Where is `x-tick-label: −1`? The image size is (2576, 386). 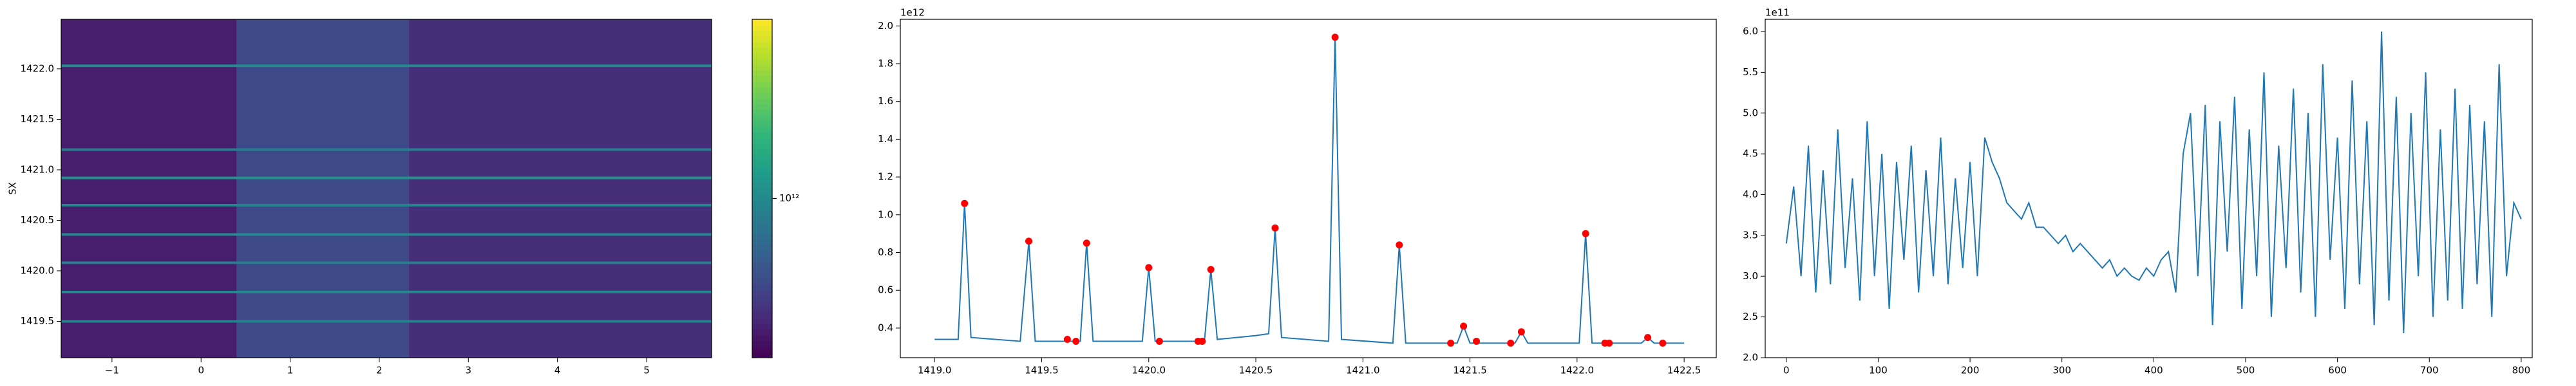
x-tick-label: −1 is located at coordinates (112, 370).